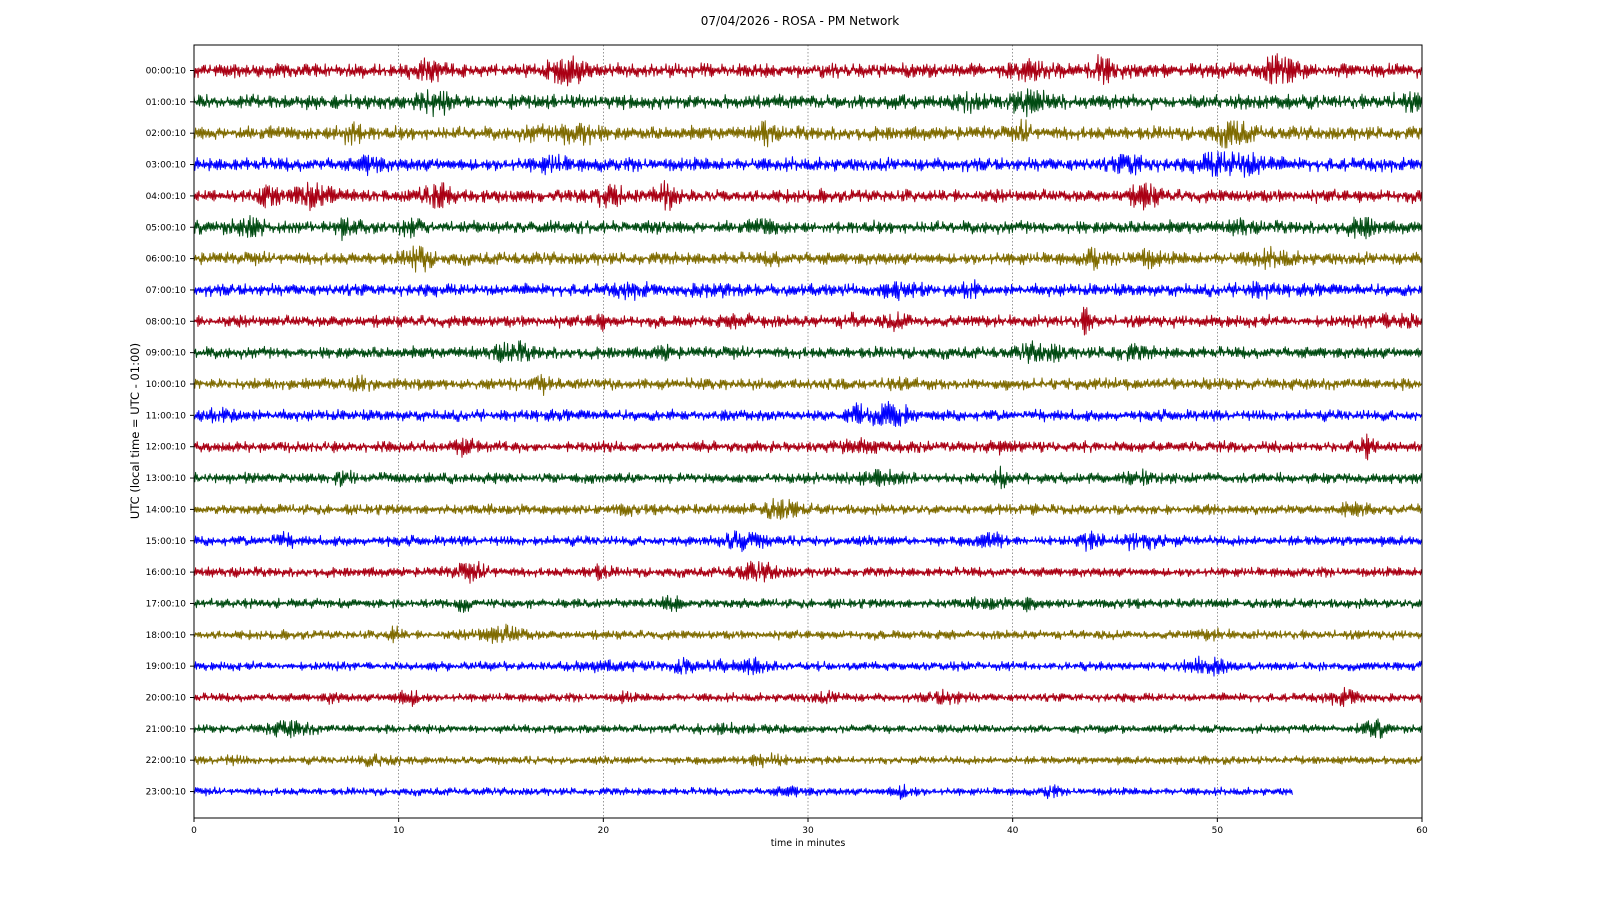 This screenshot has width=1600, height=900. I want to click on y-tick-label: 03:00:10, so click(166, 166).